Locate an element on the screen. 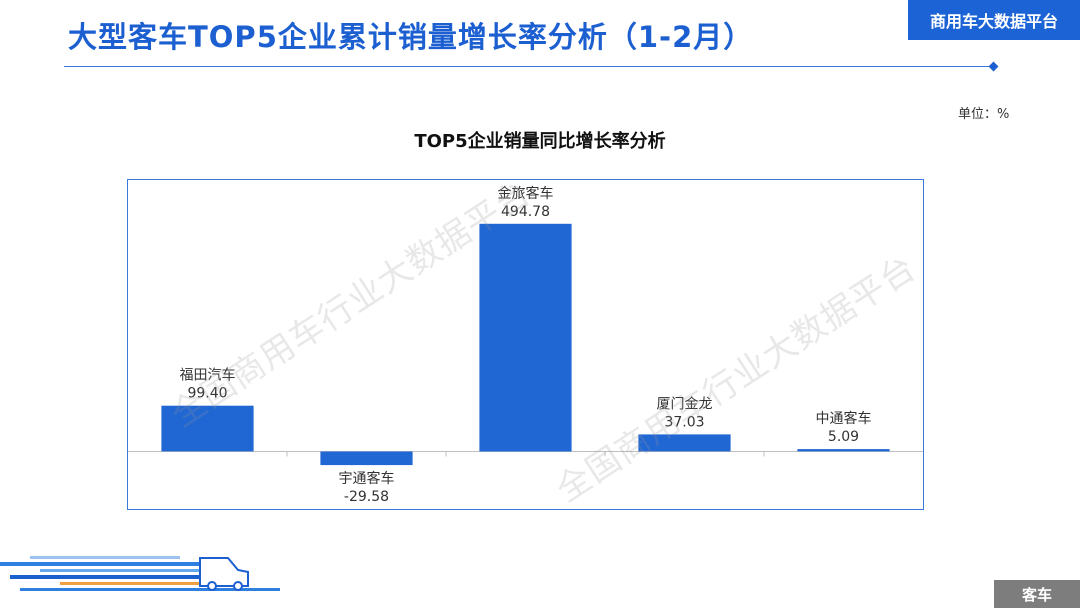 Image resolution: width=1080 pixels, height=608 pixels. footer-tag-label: 客车 is located at coordinates (1036, 594).